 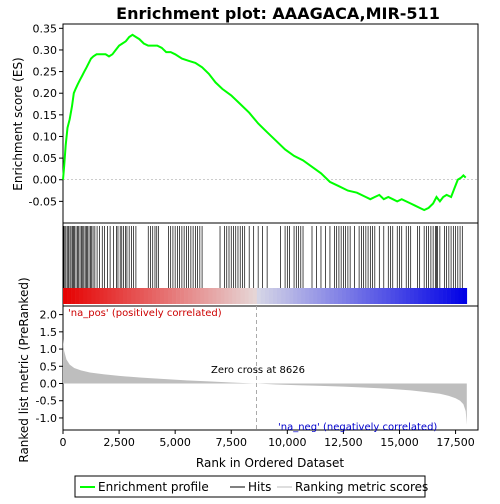 What do you see at coordinates (278, 13) in the screenshot?
I see `chart-title: Enrichment plot: AAAGACA,MIR-511` at bounding box center [278, 13].